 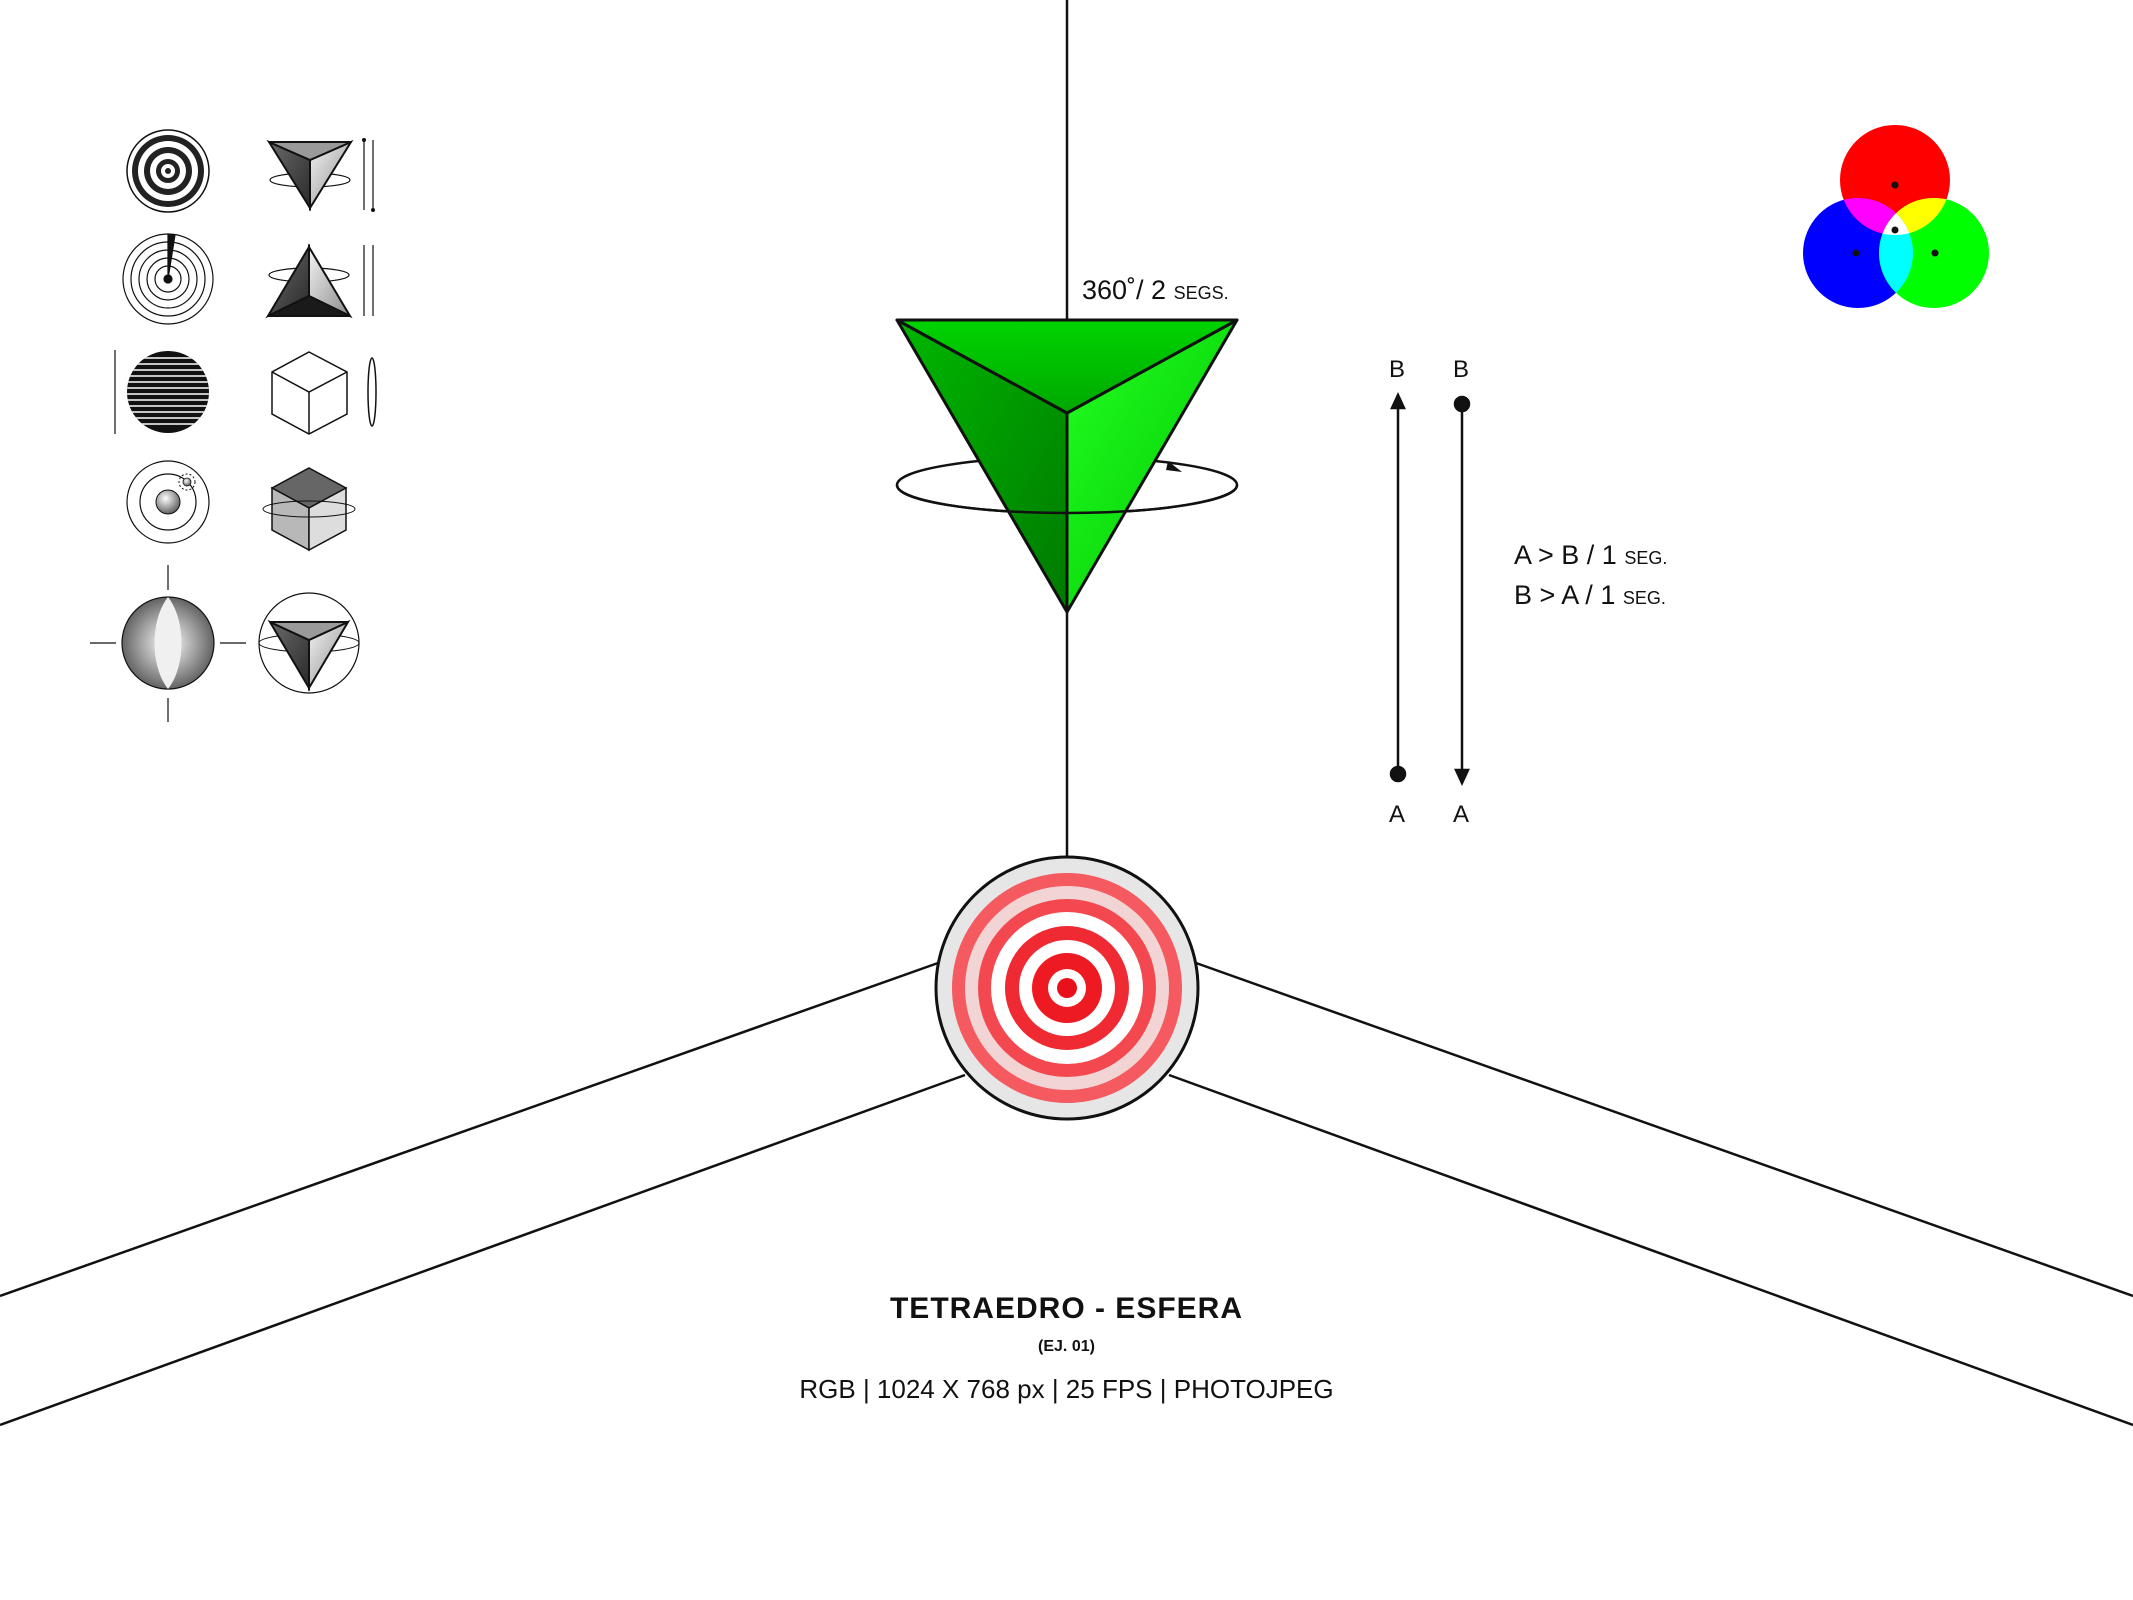 What do you see at coordinates (1646, 558) in the screenshot?
I see `timing-a-to-b-unit: SEG.` at bounding box center [1646, 558].